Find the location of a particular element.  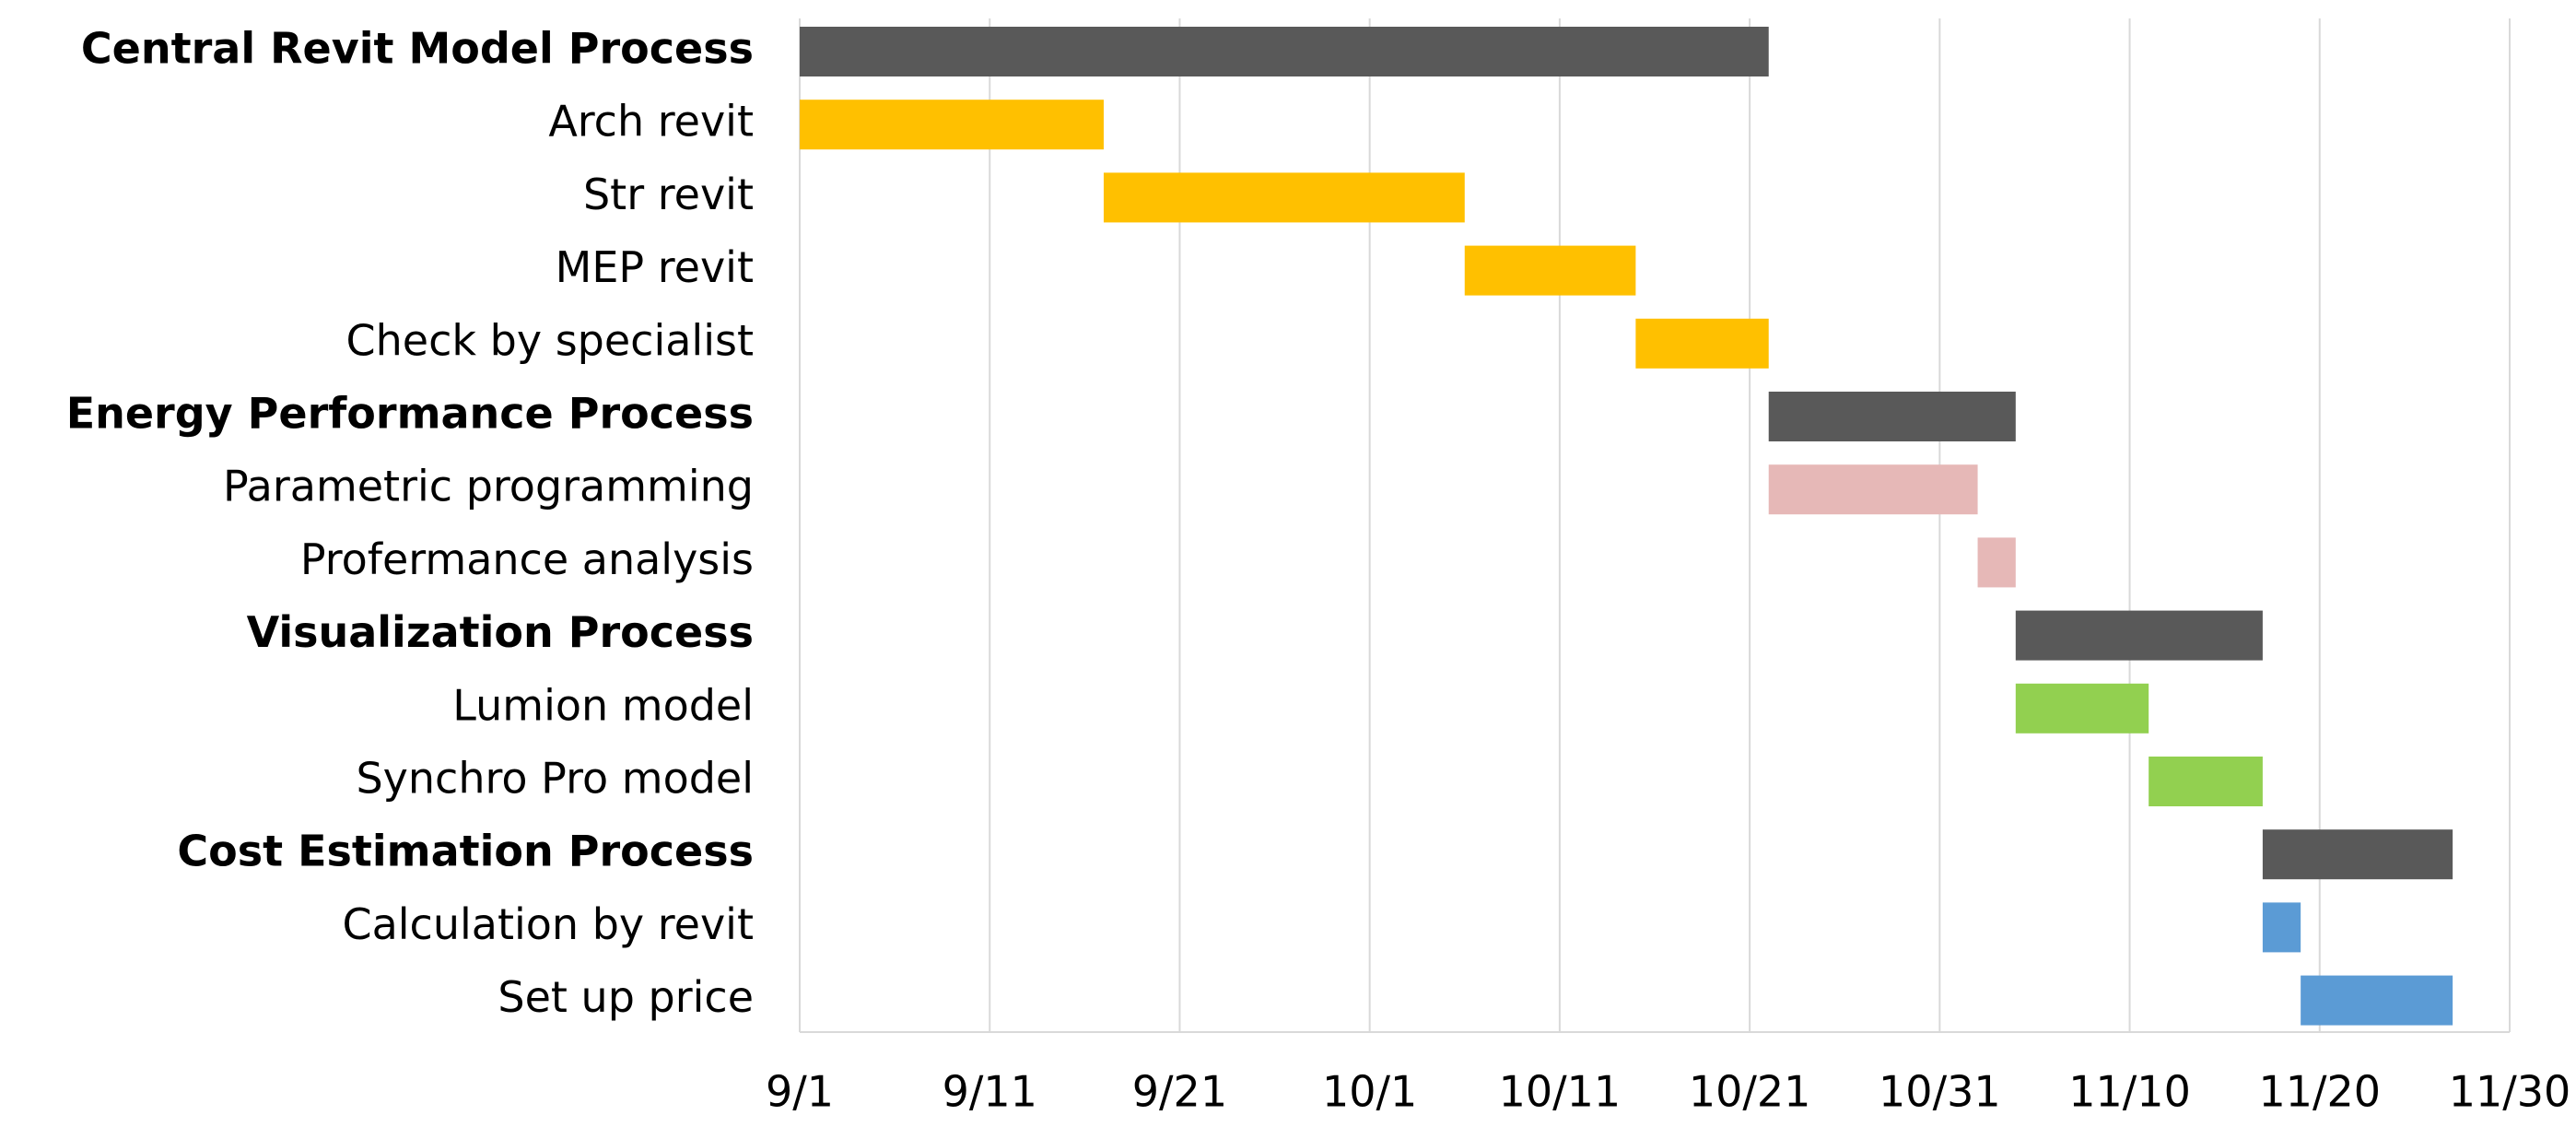

x-tick-label: 9/21 is located at coordinates (1179, 1092).